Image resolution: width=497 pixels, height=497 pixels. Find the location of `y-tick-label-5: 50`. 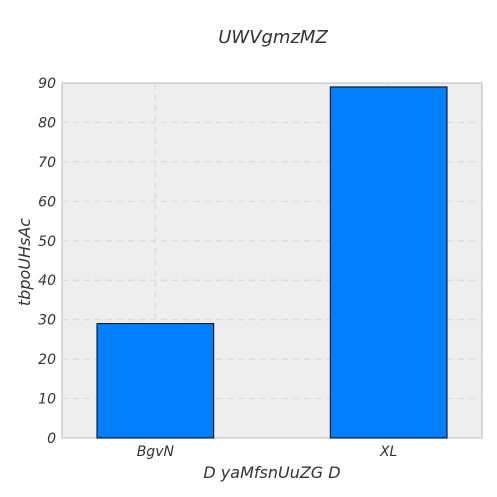

y-tick-label-5: 50 is located at coordinates (47, 242).